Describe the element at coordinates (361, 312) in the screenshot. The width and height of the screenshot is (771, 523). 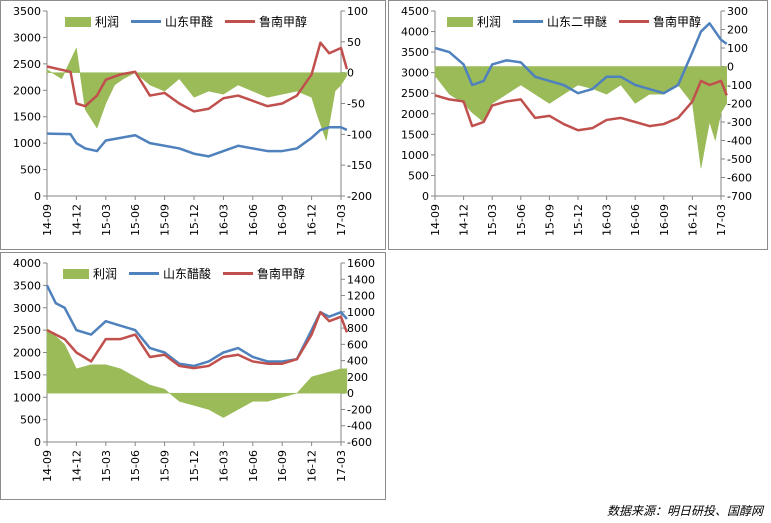
I see `right-tick-label: 1000` at that location.